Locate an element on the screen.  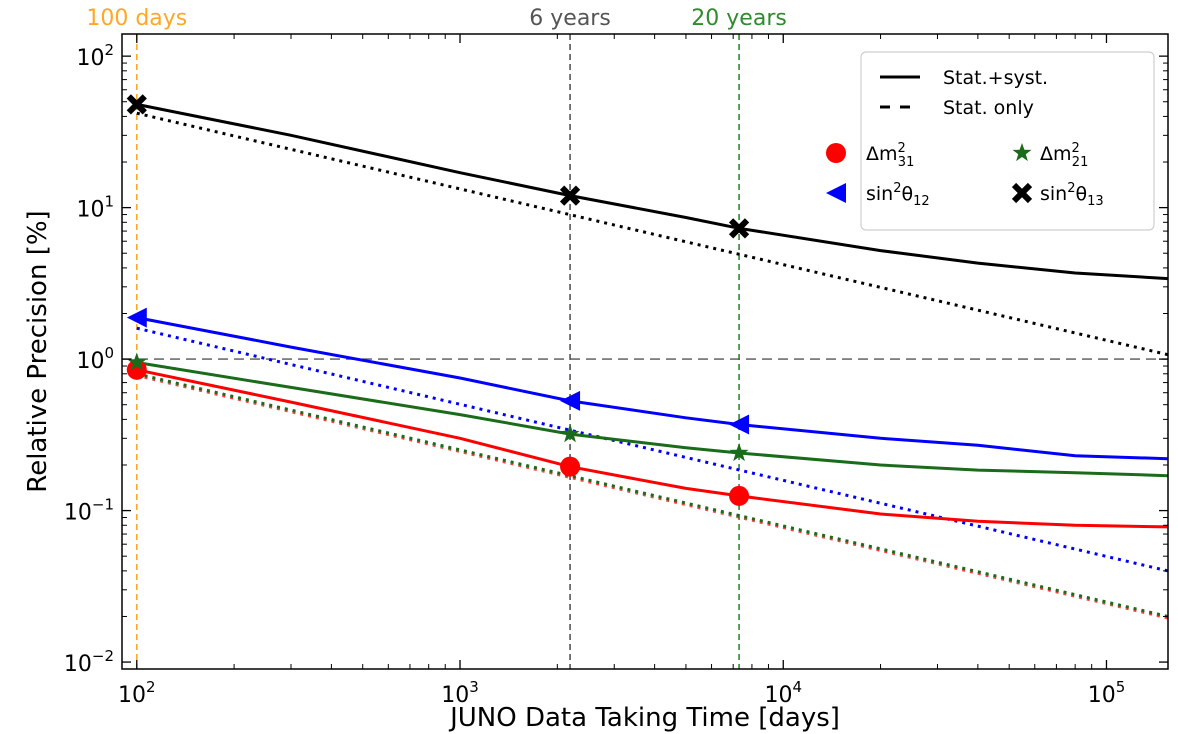
stat-syst-line is located at coordinates (652, 419).